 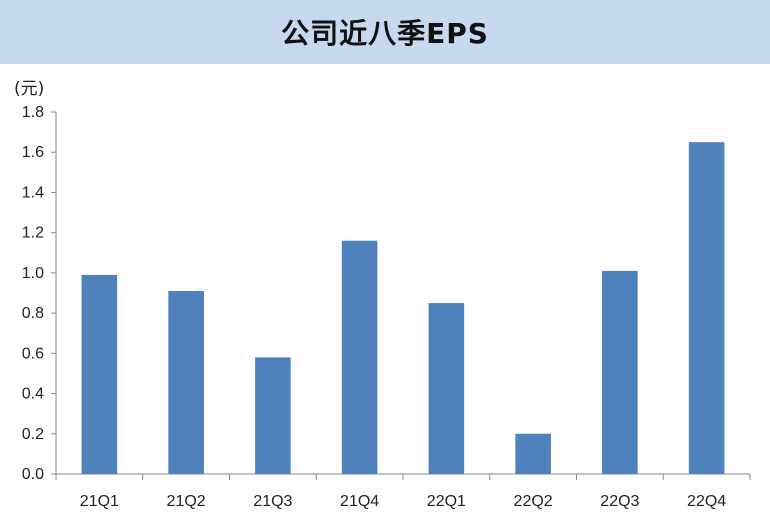 I want to click on y-tick-label: 0.4, so click(x=33, y=394).